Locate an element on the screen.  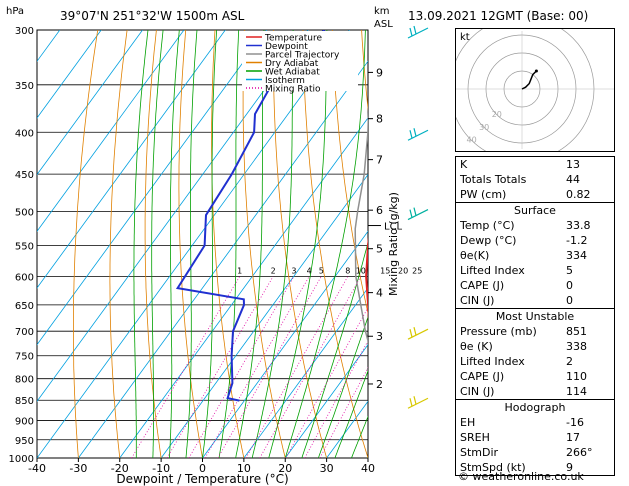
stat-label: StmSpd (kt) is located at coordinates (493, 467).